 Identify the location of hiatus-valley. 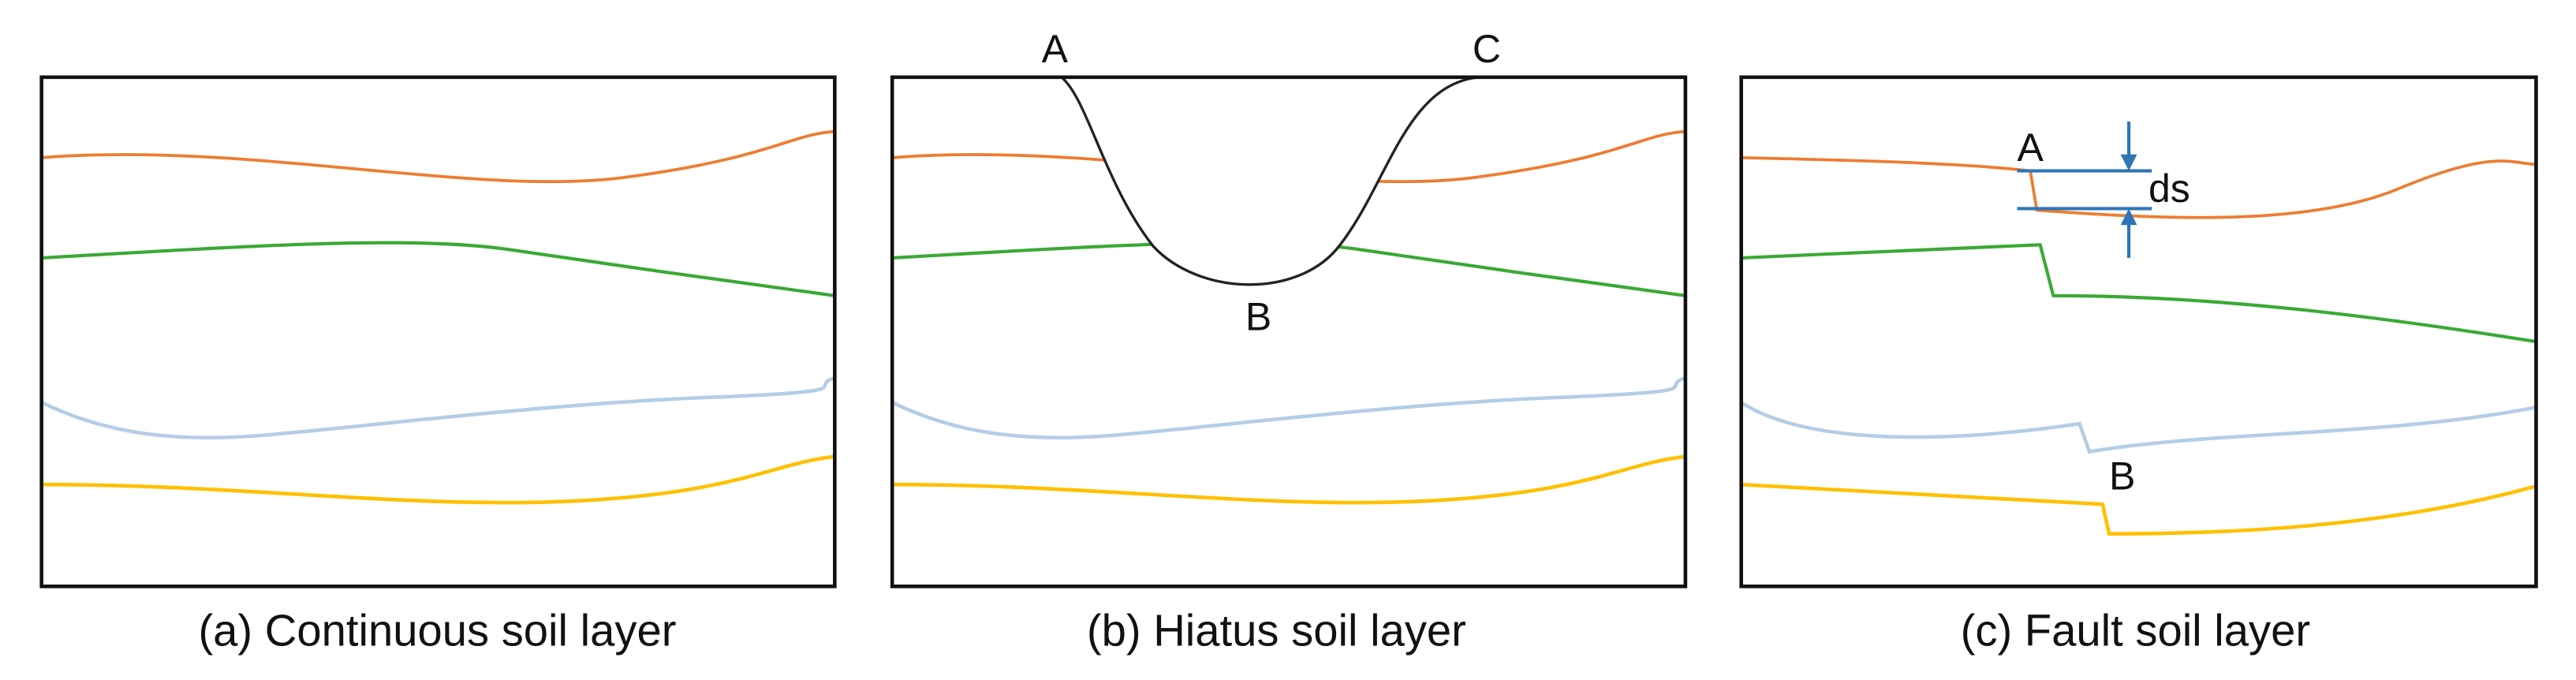
(1268, 181).